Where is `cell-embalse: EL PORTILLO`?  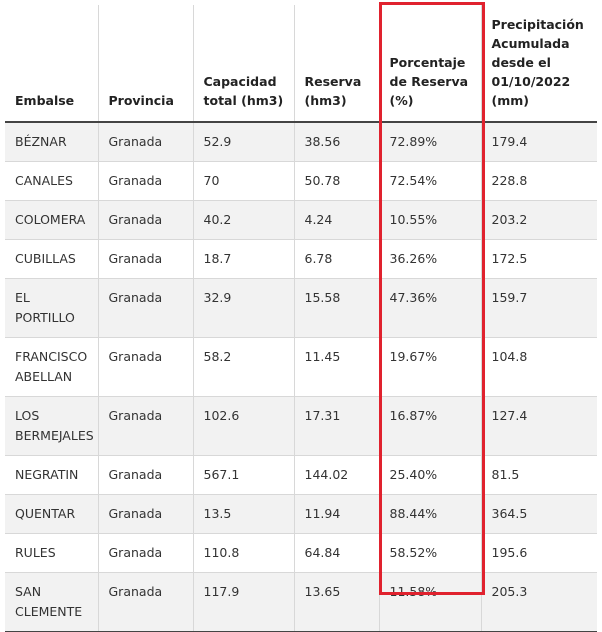
cell-embalse: EL PORTILLO is located at coordinates (52, 308).